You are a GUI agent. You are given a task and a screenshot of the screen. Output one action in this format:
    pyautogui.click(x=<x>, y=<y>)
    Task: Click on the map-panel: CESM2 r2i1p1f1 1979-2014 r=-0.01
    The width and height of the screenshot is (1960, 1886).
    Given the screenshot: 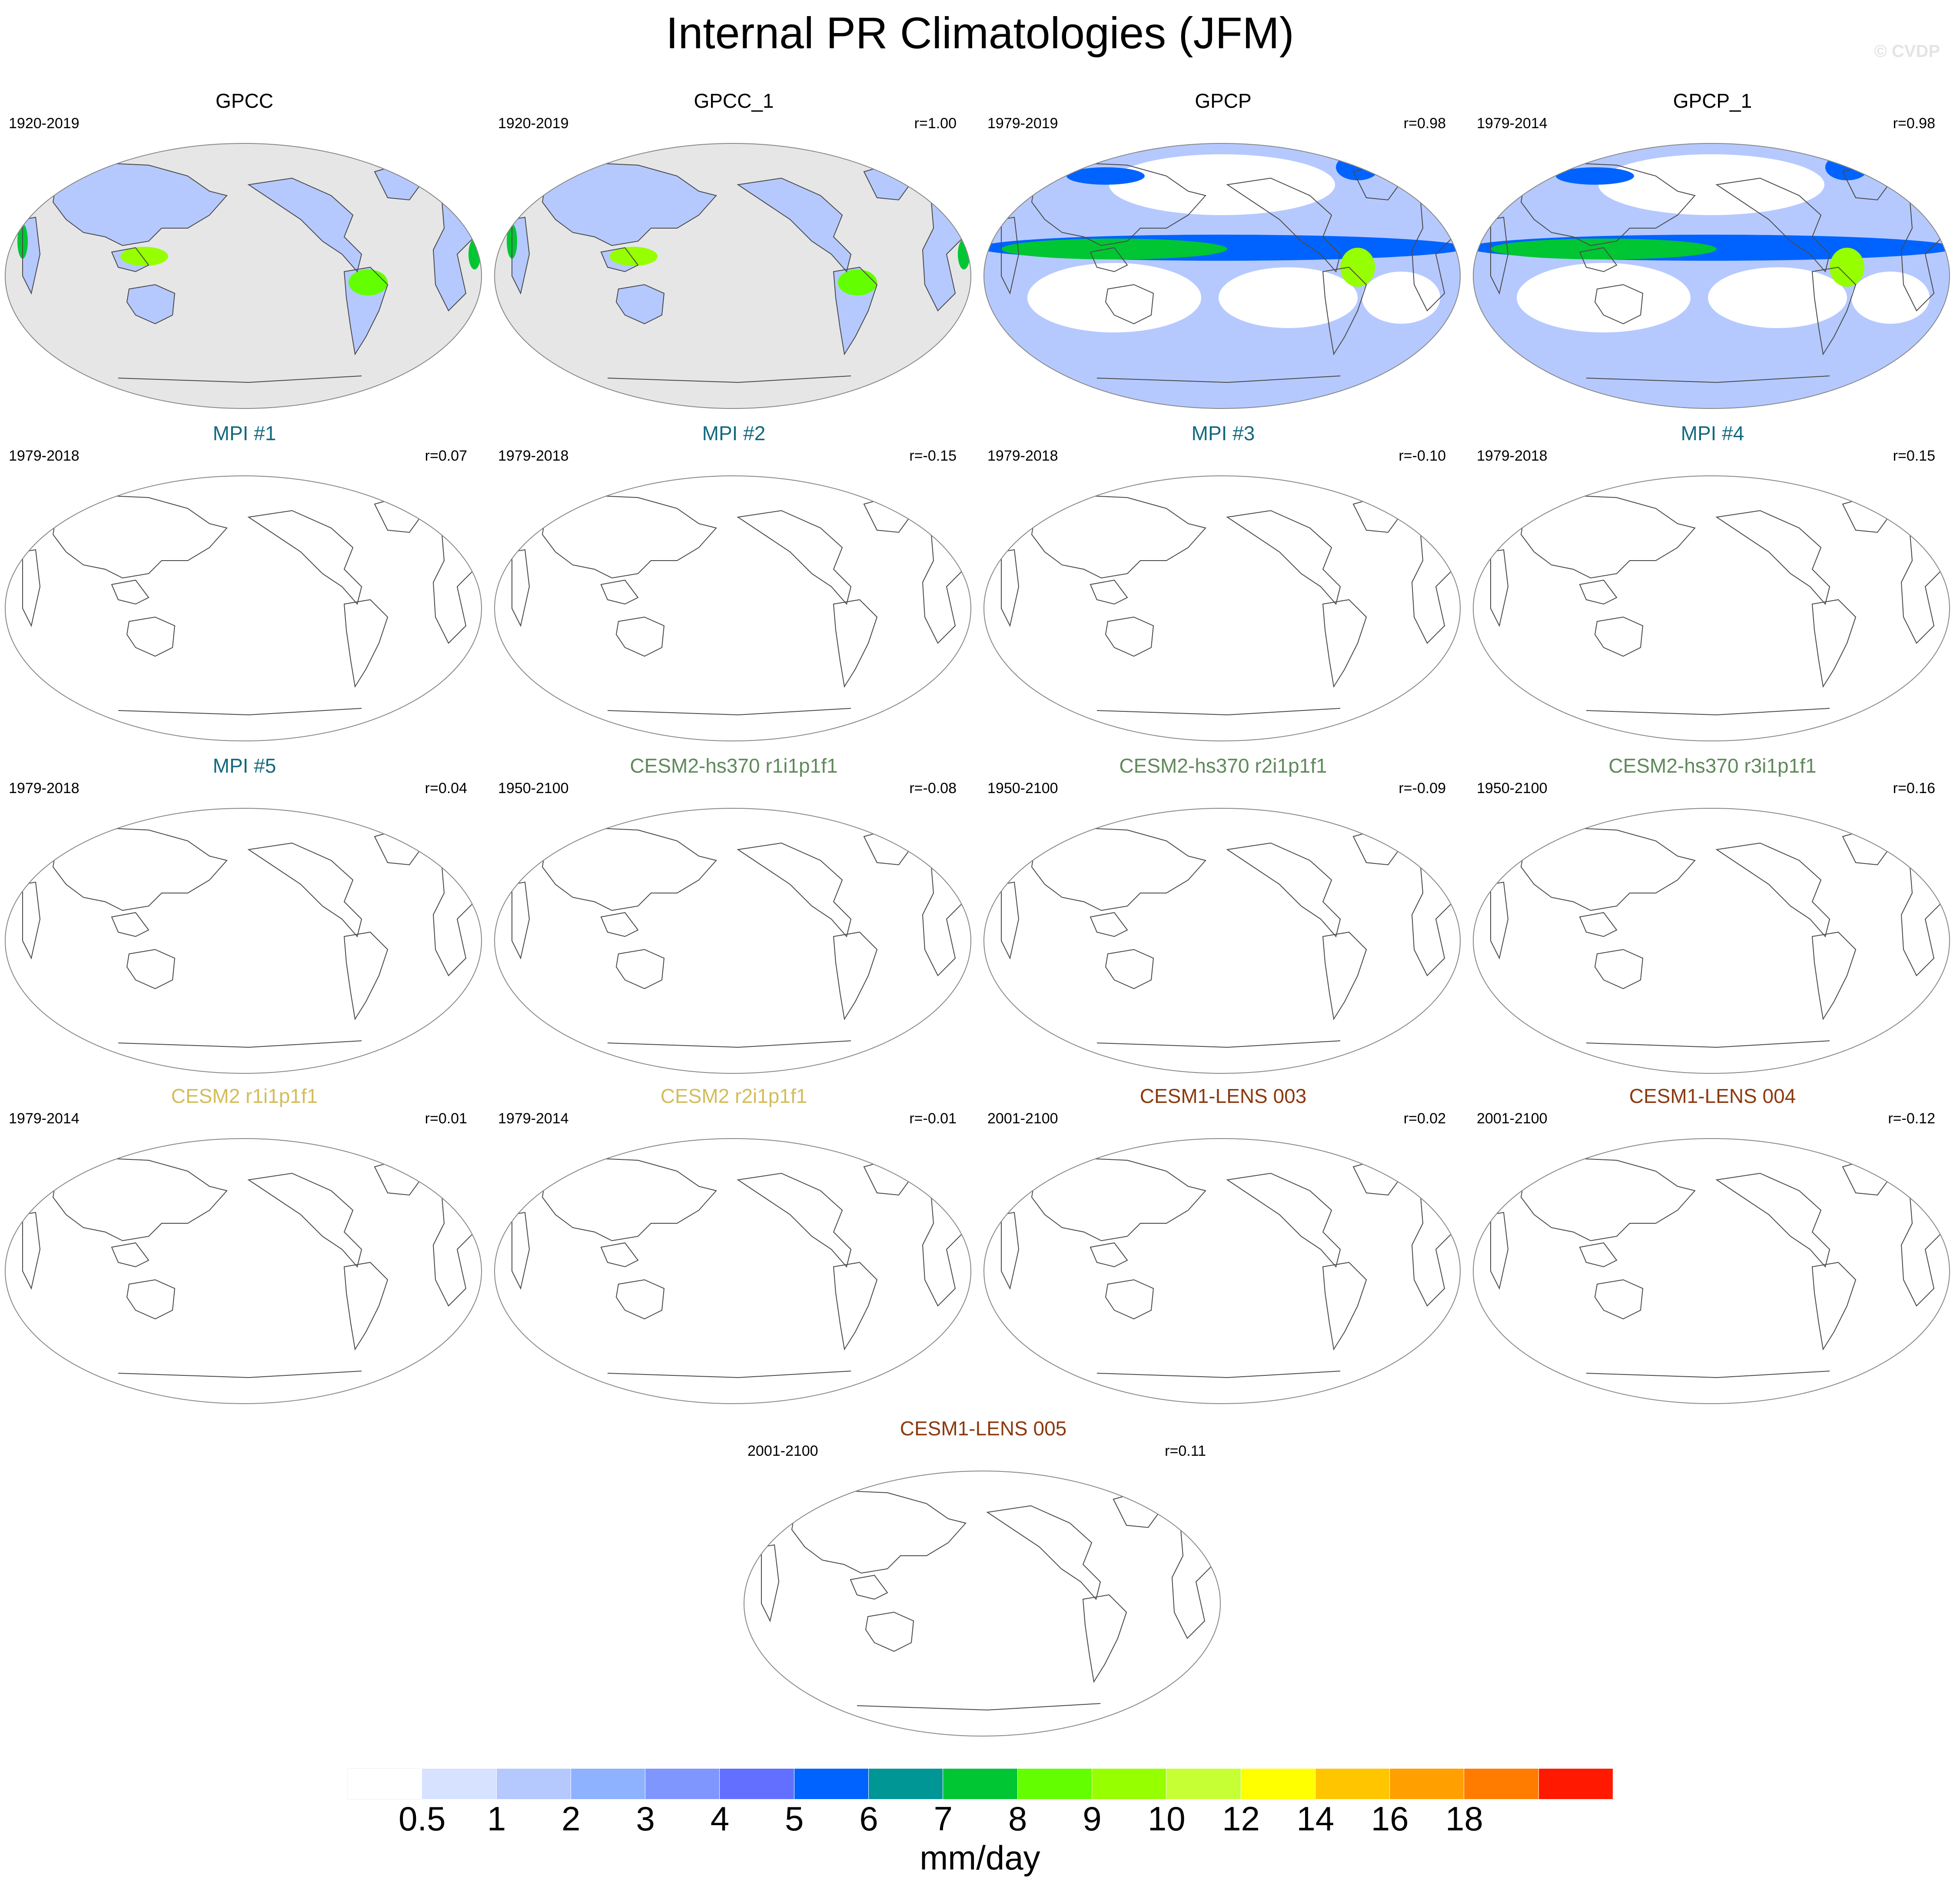 What is the action you would take?
    pyautogui.click(x=733, y=1249)
    